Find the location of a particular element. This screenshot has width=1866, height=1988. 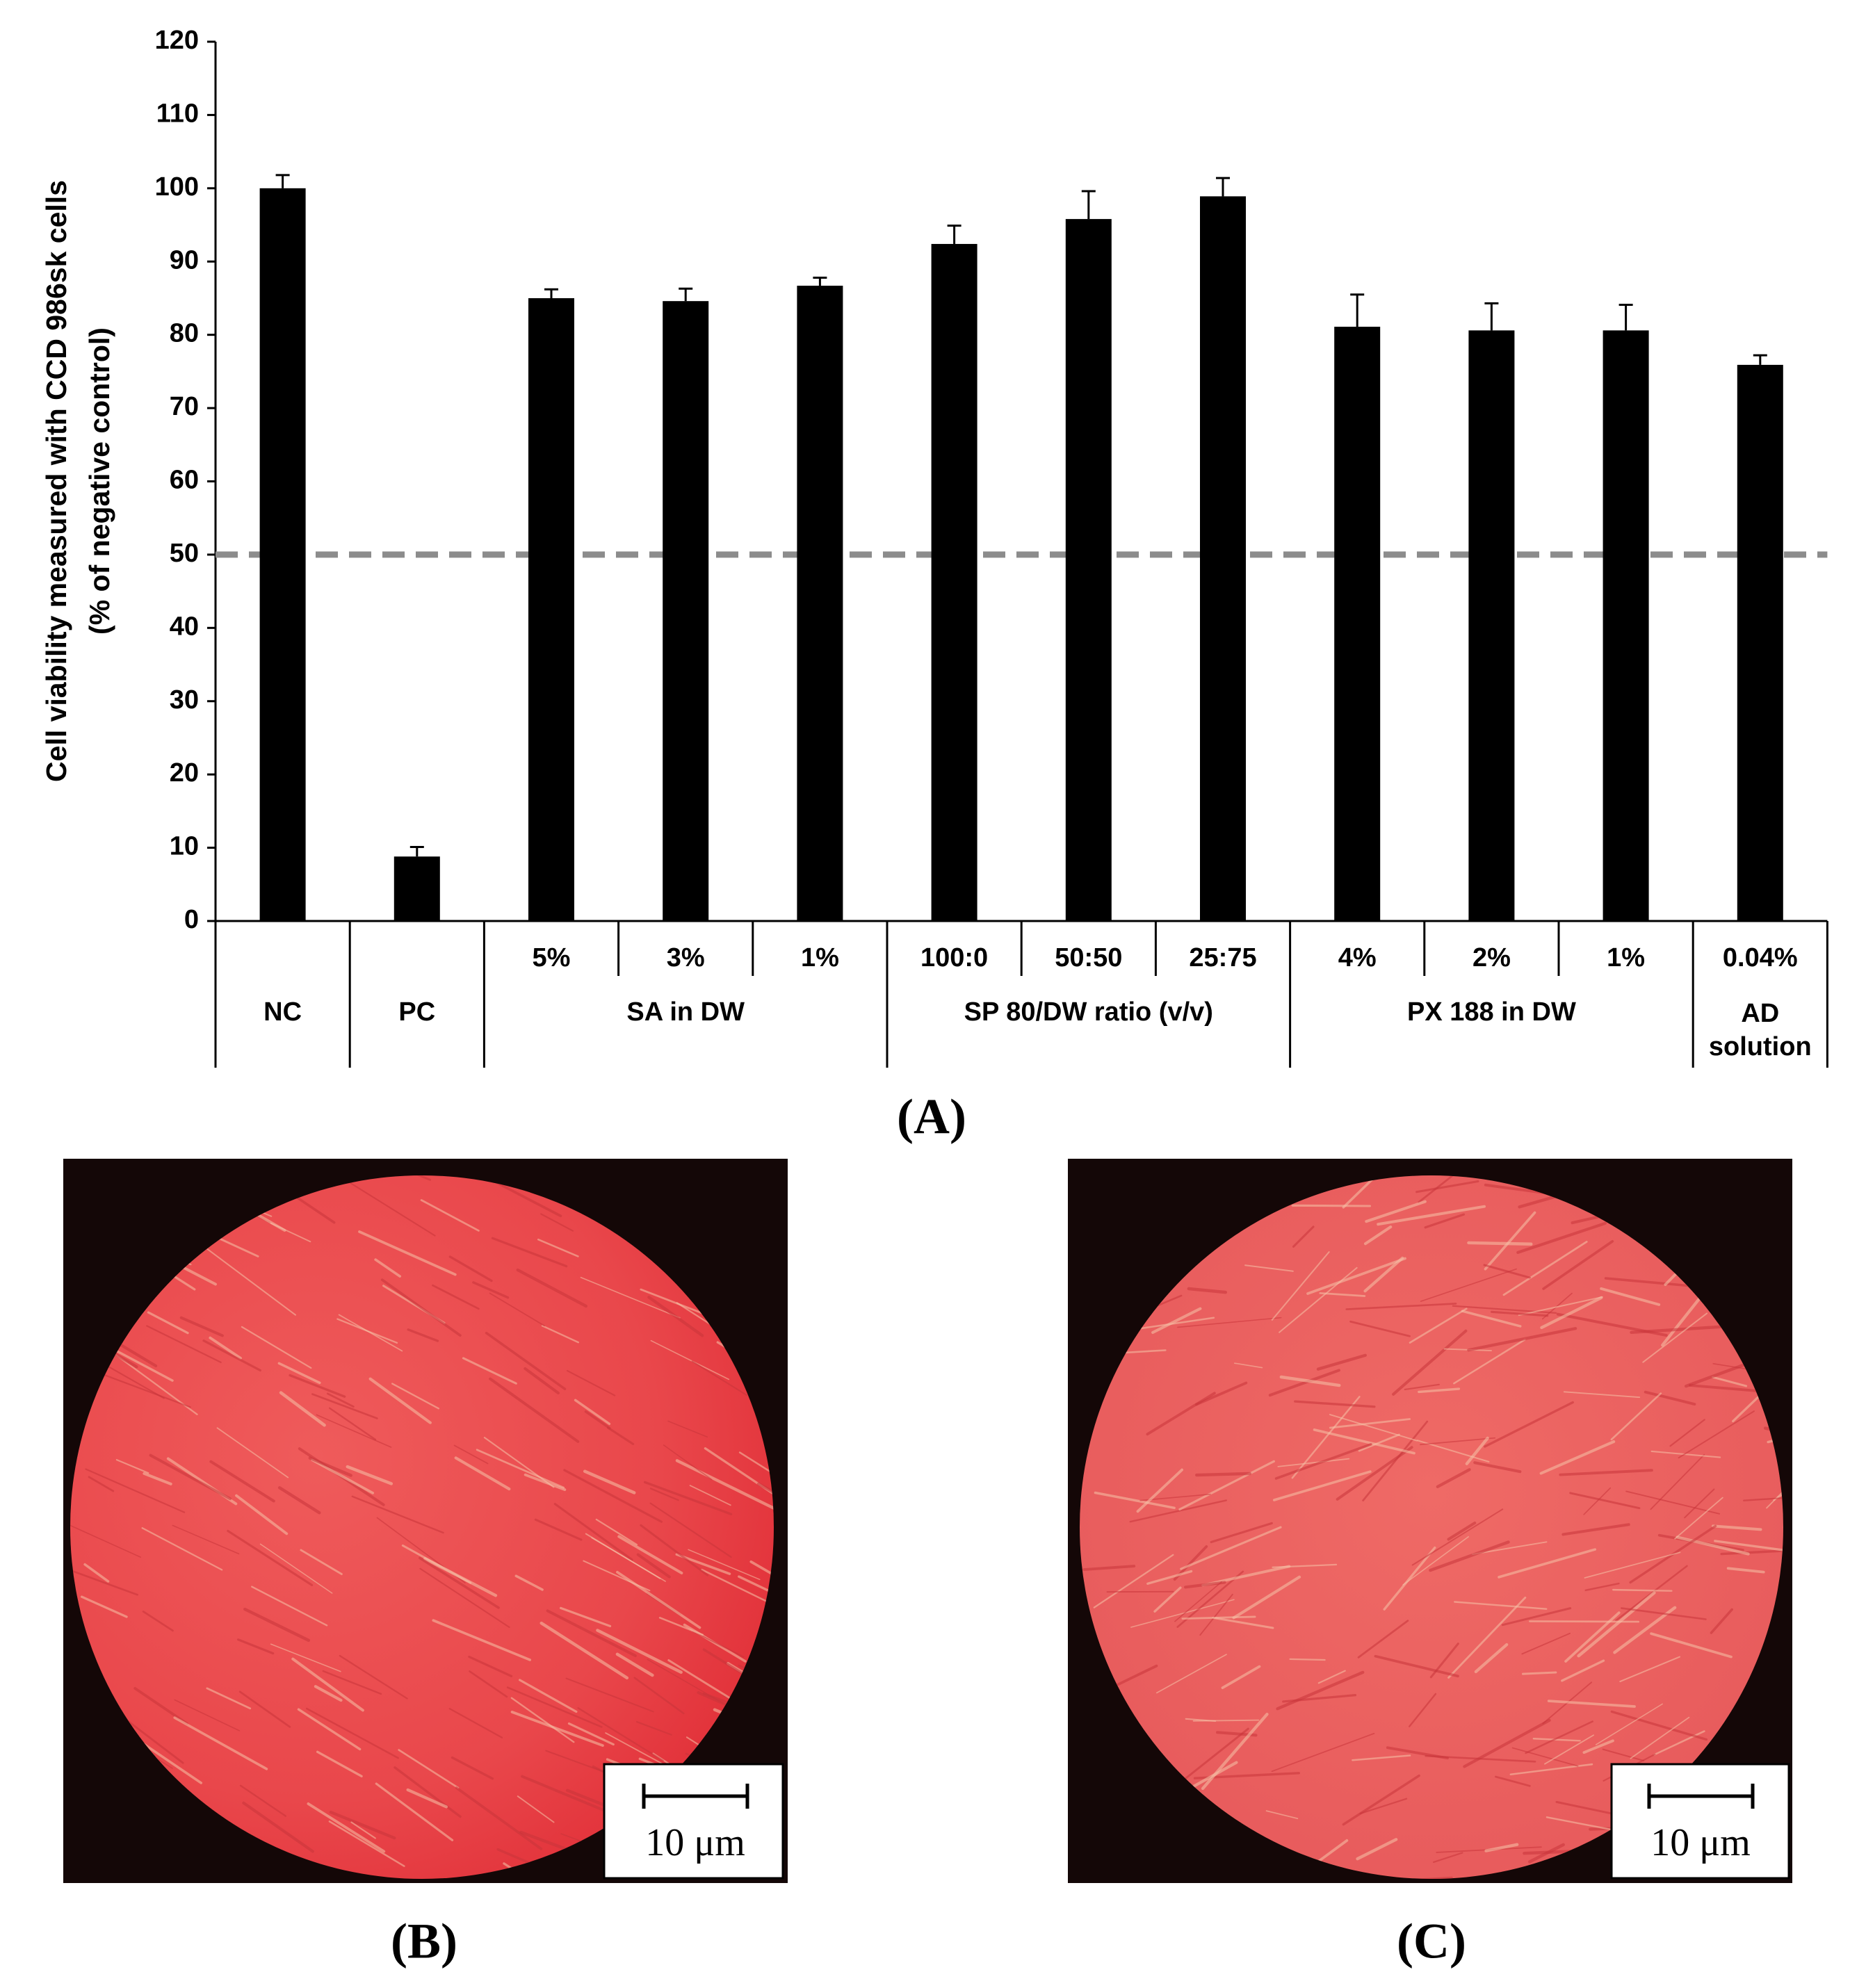

y-tick-label: 60 is located at coordinates (184, 481).